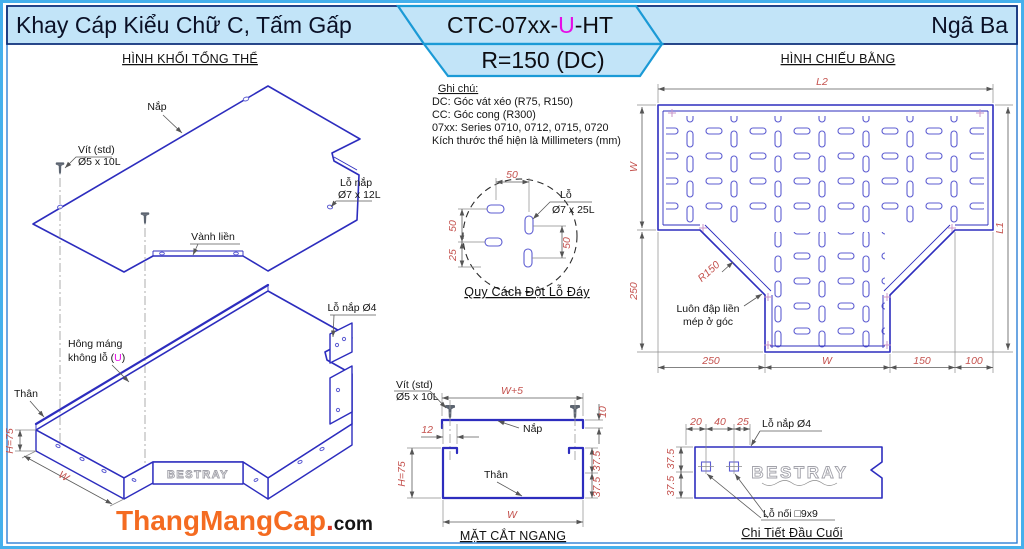 The height and width of the screenshot is (549, 1024). What do you see at coordinates (453, 226) in the screenshot?
I see `dim-50-left: 50` at bounding box center [453, 226].